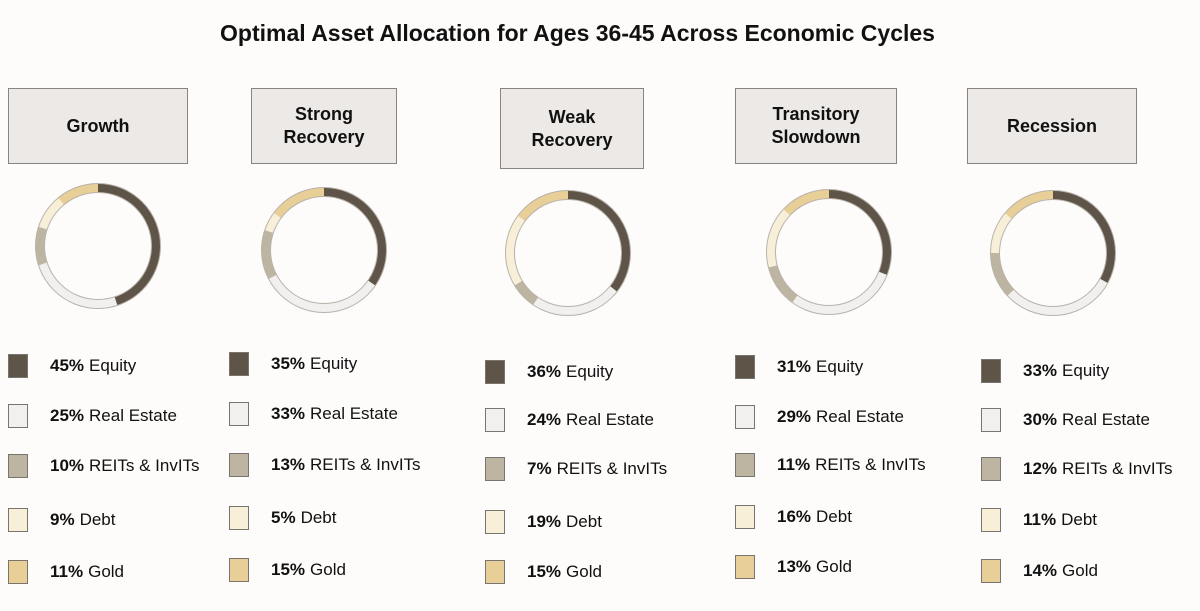 Image resolution: width=1200 pixels, height=611 pixels. I want to click on cycle-header-strong-recovery: Strong Recovery, so click(324, 126).